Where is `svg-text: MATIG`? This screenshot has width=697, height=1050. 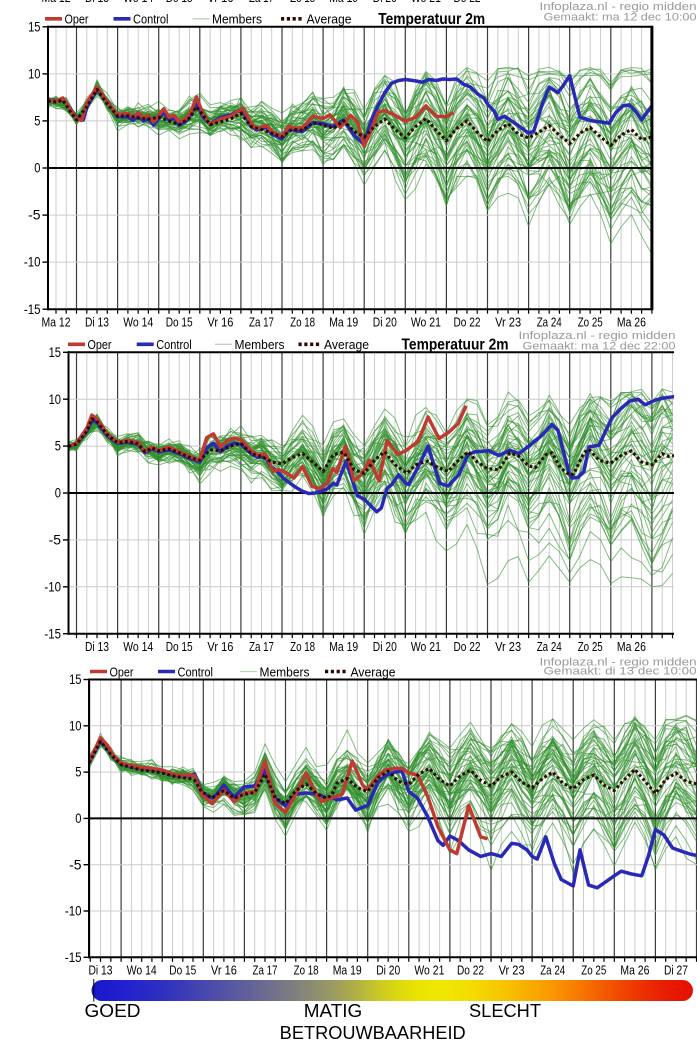 svg-text: MATIG is located at coordinates (333, 1011).